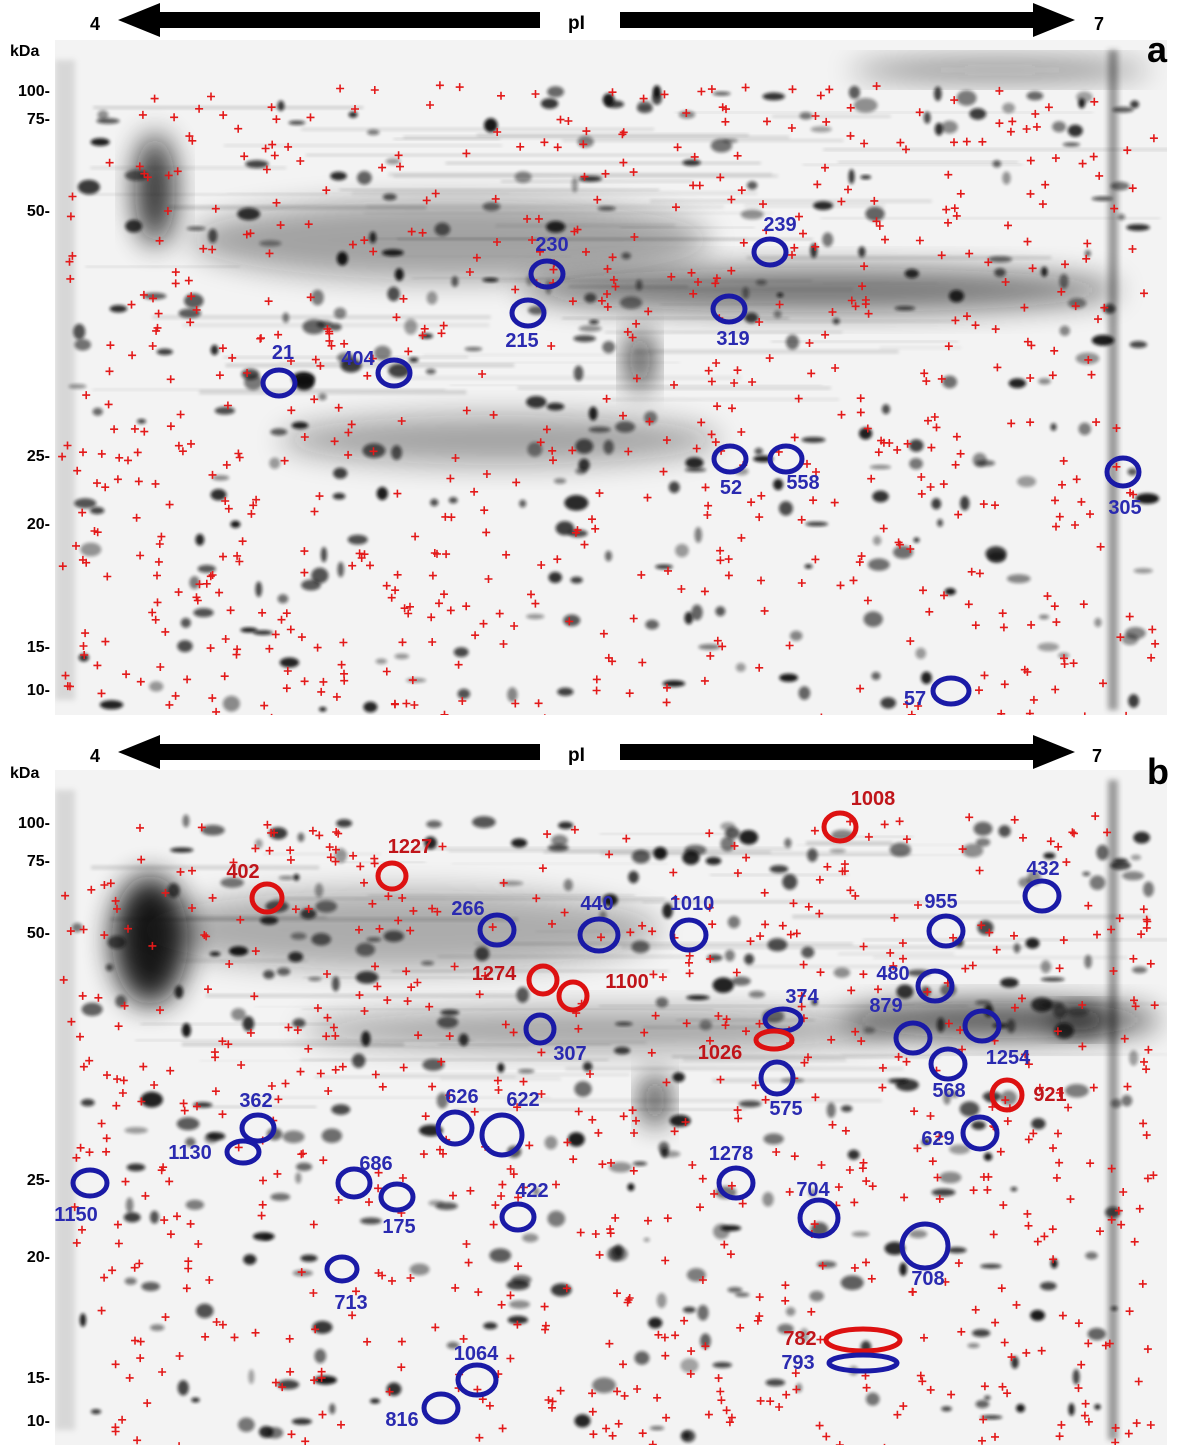 The image size is (1181, 1455). I want to click on spot-782: 782, so click(843, 1340).